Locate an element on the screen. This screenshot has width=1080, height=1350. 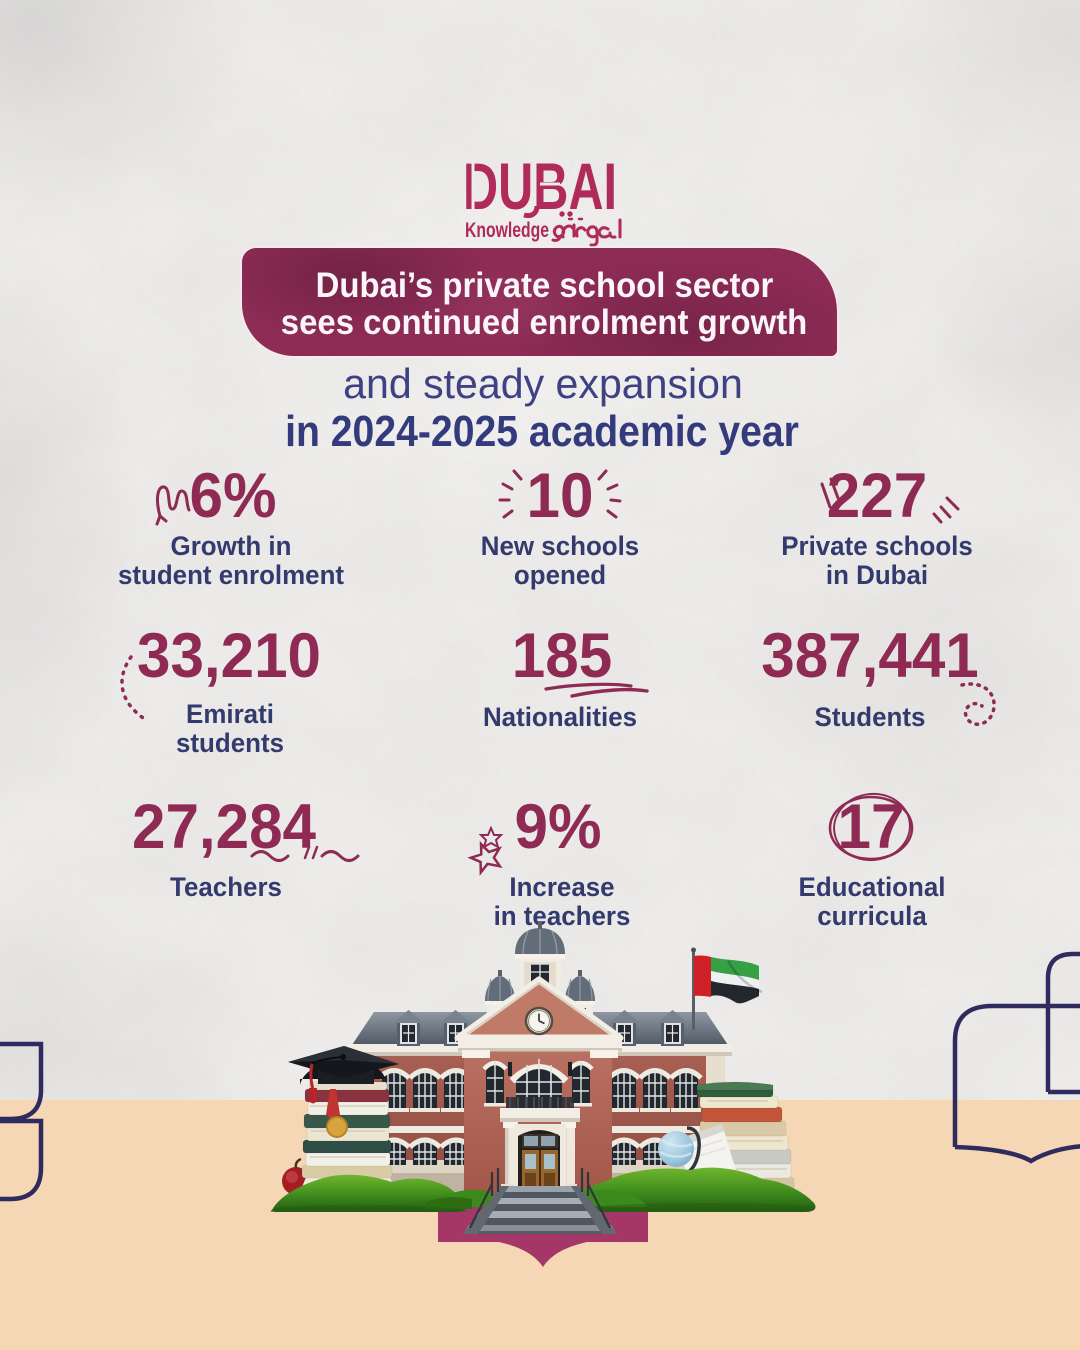
svg-text: Knowledge is located at coordinates (507, 230).